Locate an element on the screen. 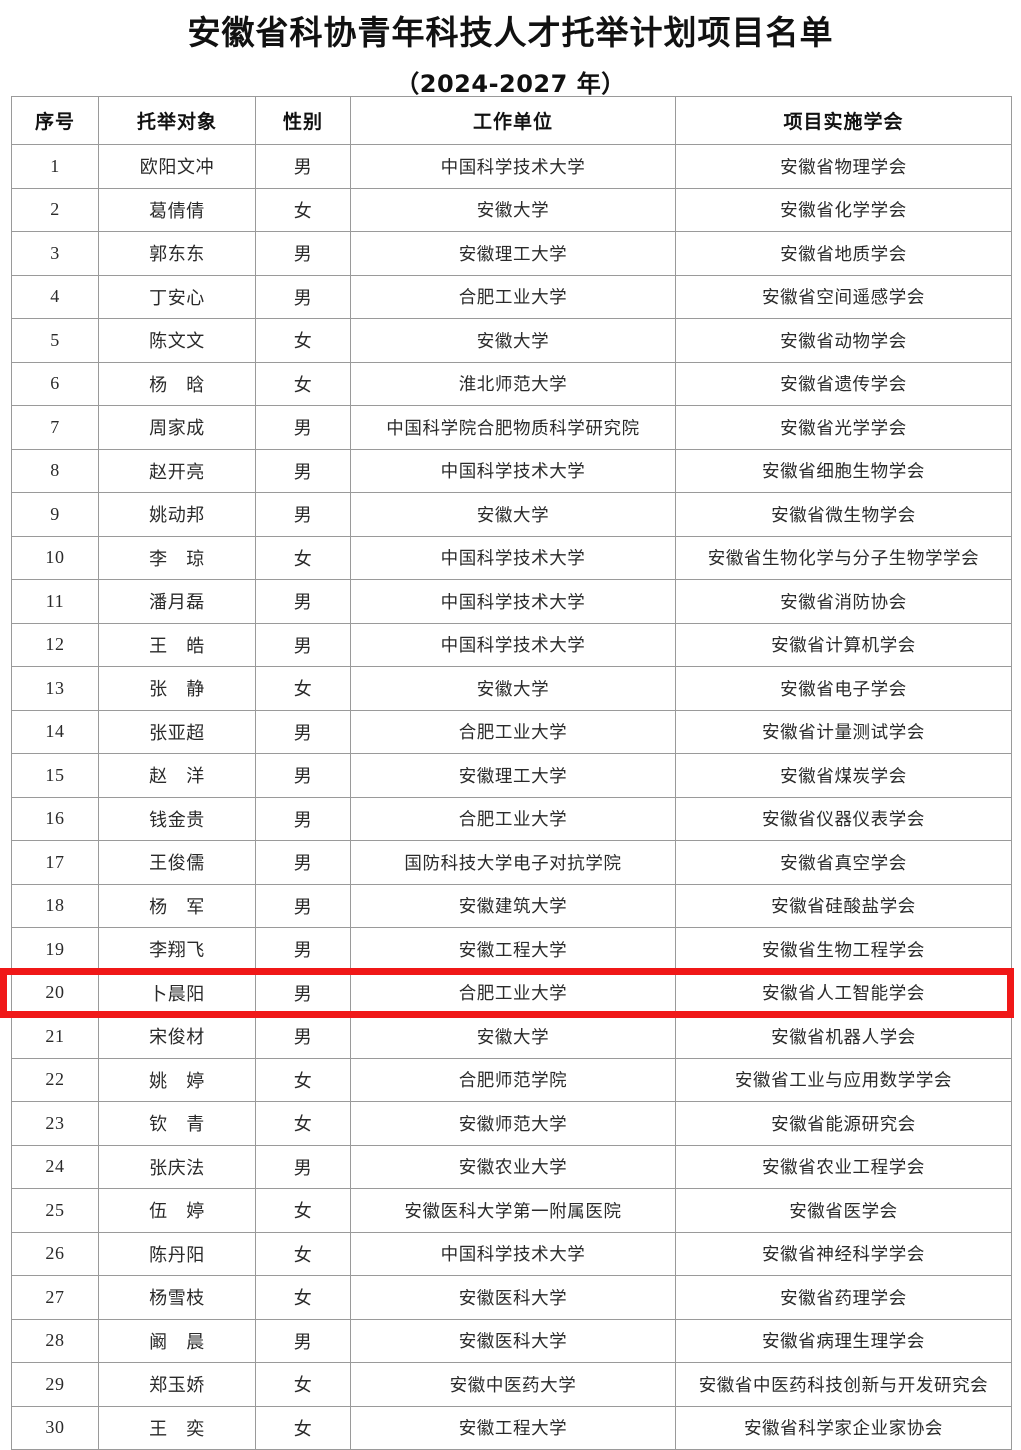 This screenshot has height=1450, width=1021. cell-society: 安徽省硅酸盐学会 is located at coordinates (843, 905).